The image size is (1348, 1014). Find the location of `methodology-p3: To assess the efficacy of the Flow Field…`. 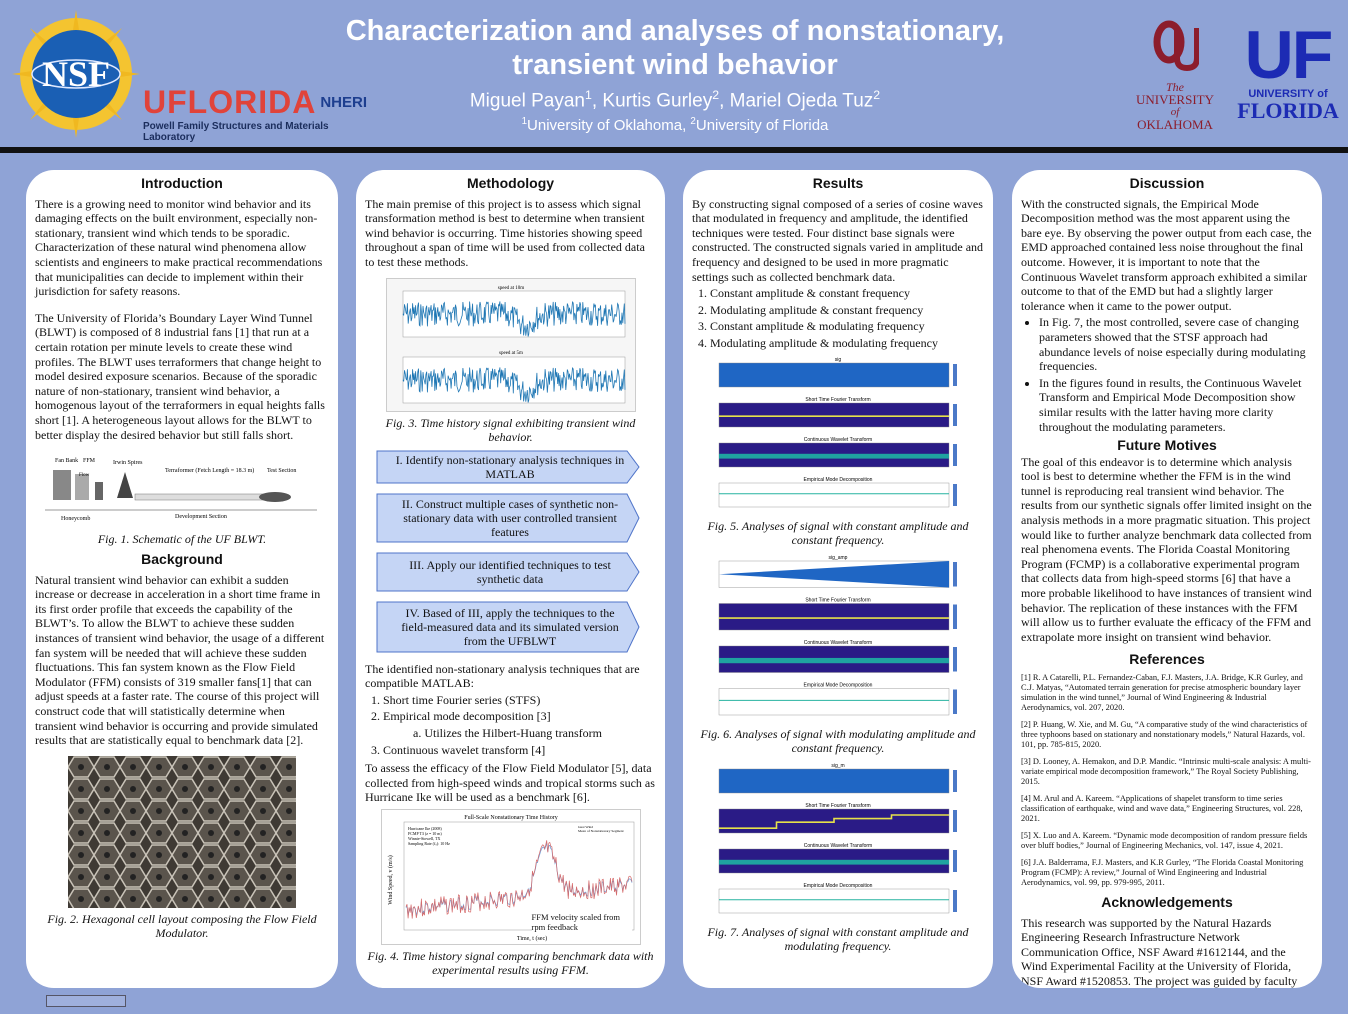

methodology-p3: To assess the efficacy of the Flow Field… is located at coordinates (510, 783).